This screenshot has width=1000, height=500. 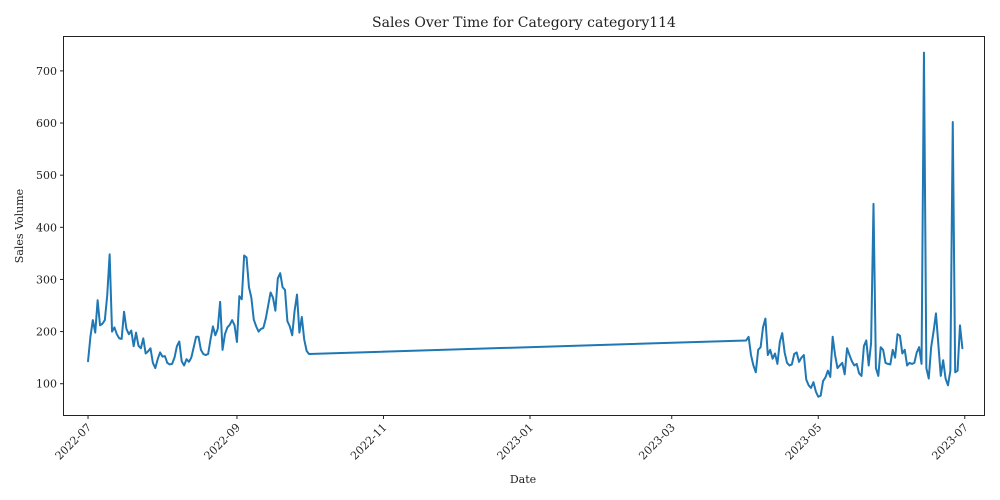 I want to click on y-tick-label: 600, so click(x=46, y=123).